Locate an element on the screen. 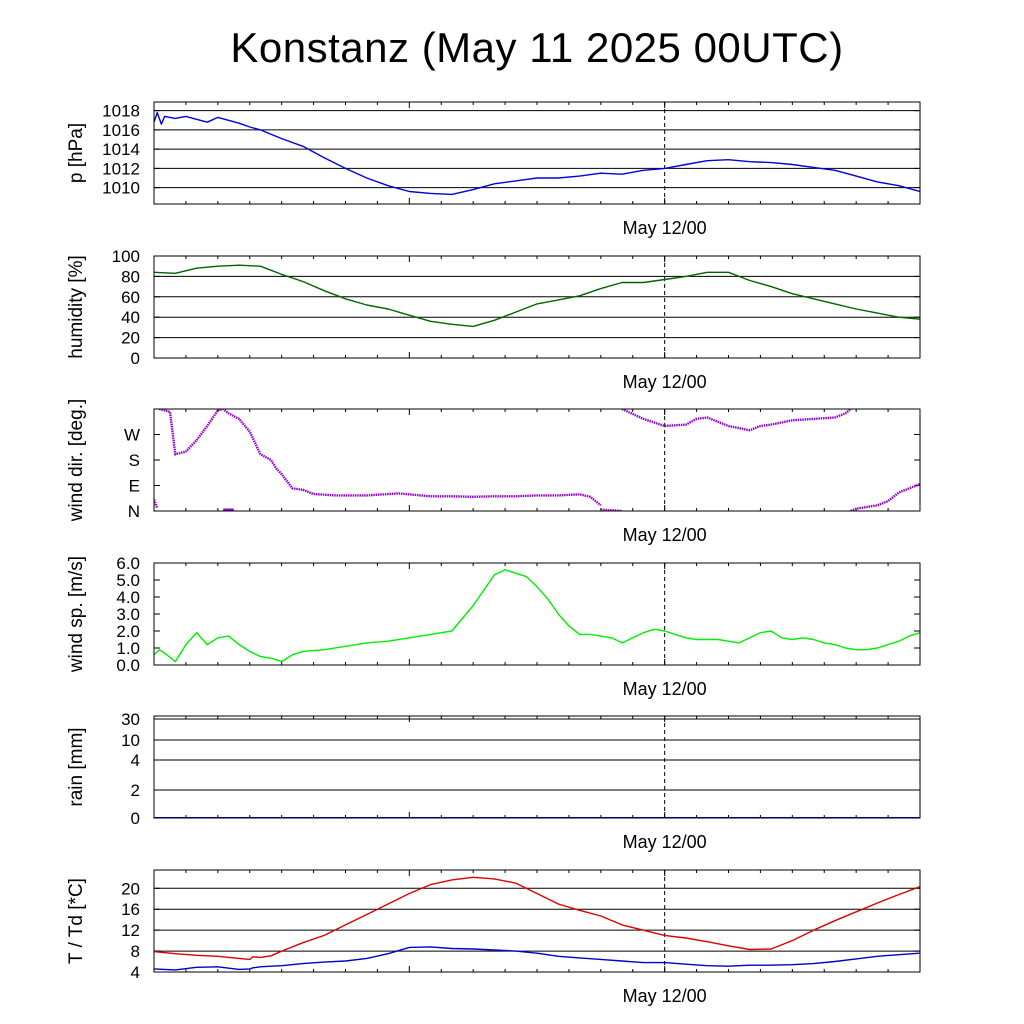  humidity-series is located at coordinates (537, 296).